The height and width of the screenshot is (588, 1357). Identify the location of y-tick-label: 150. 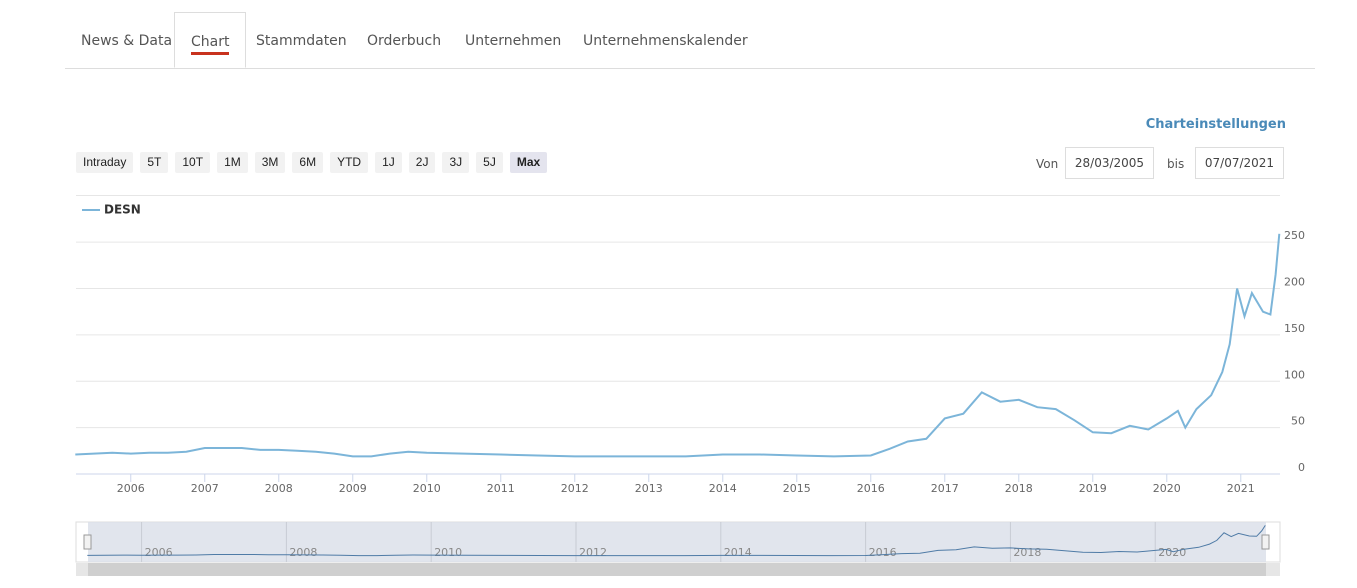
(1294, 328).